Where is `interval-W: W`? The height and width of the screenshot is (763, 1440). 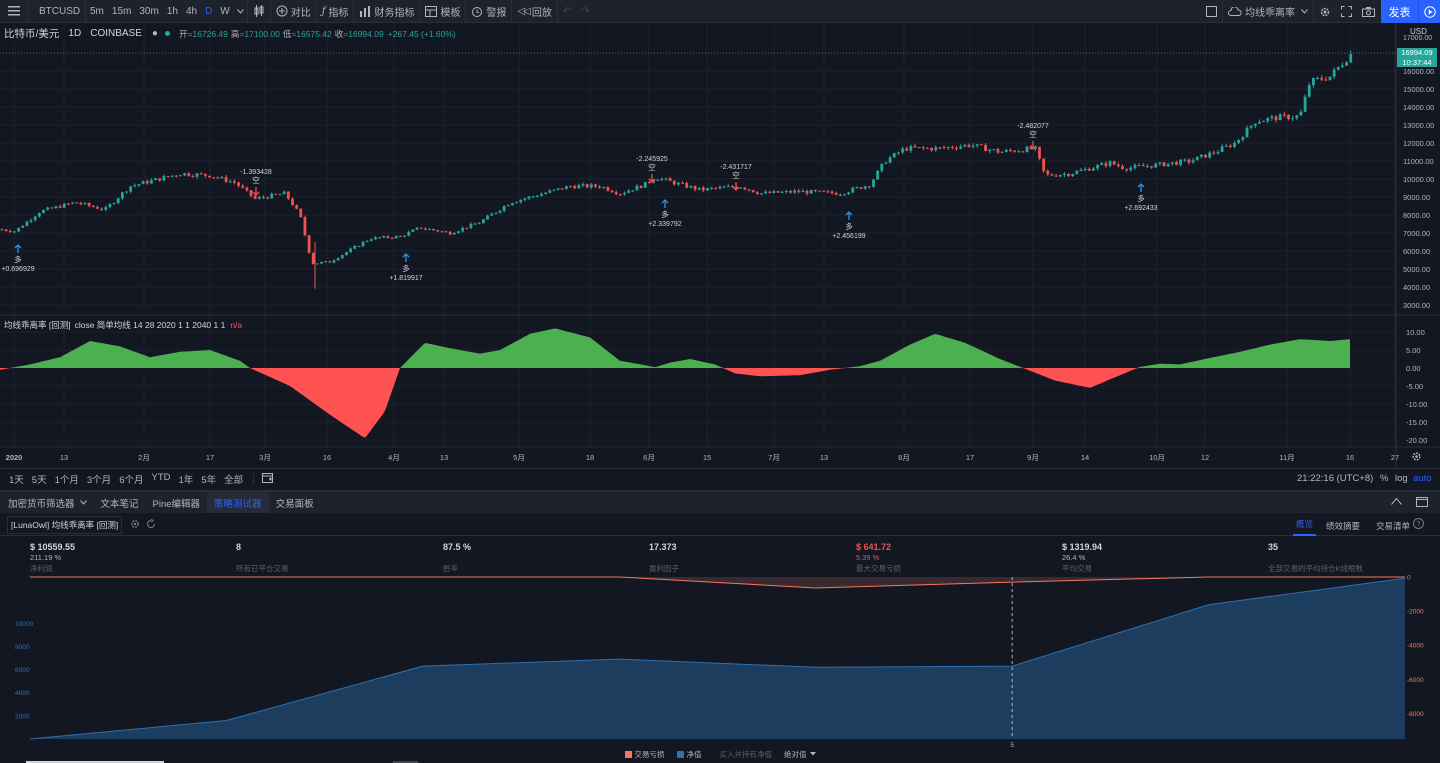 interval-W: W is located at coordinates (225, 11).